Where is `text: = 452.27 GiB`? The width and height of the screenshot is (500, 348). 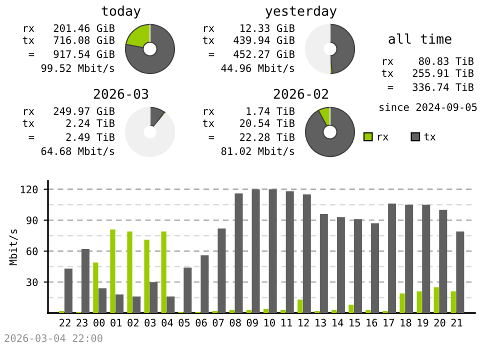 text: = 452.27 GiB is located at coordinates (251, 54).